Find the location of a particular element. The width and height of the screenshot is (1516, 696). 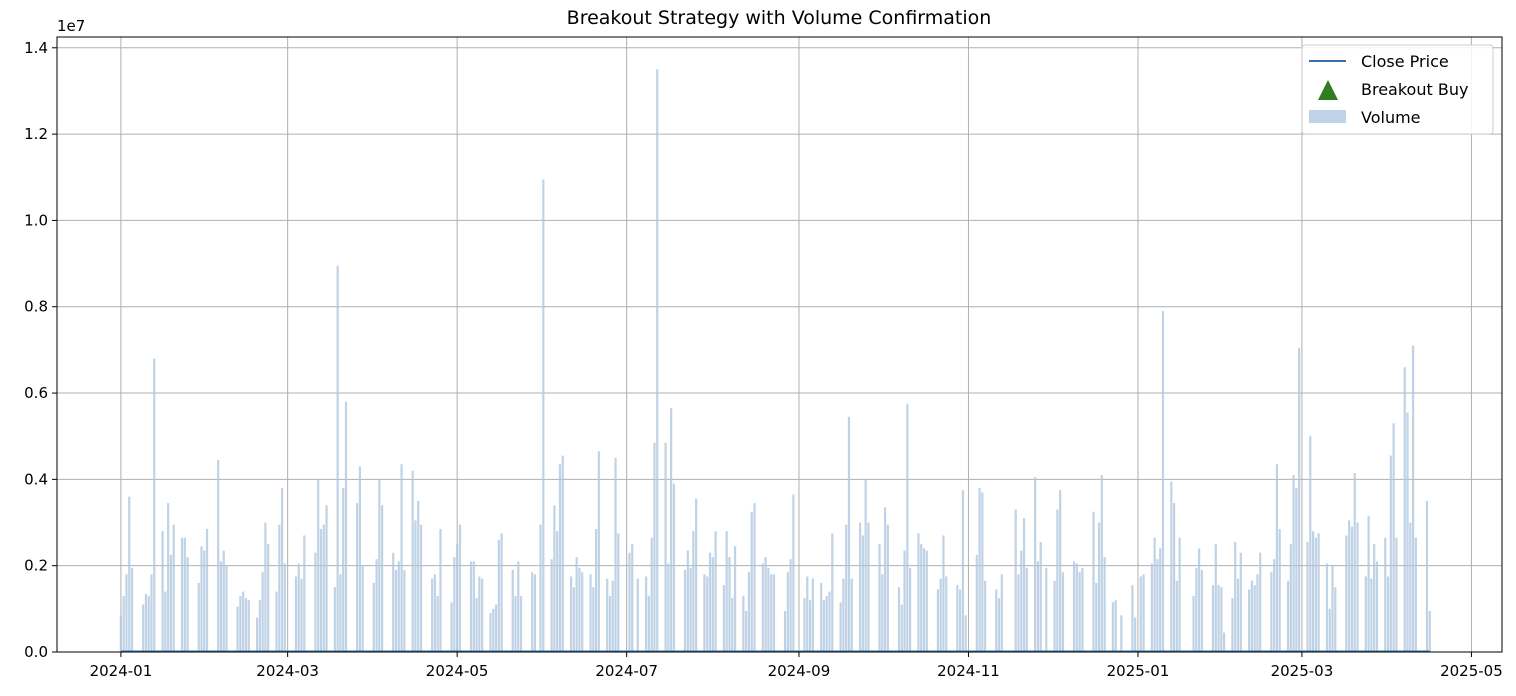

y-tick-label: 0.6 is located at coordinates (36, 393).